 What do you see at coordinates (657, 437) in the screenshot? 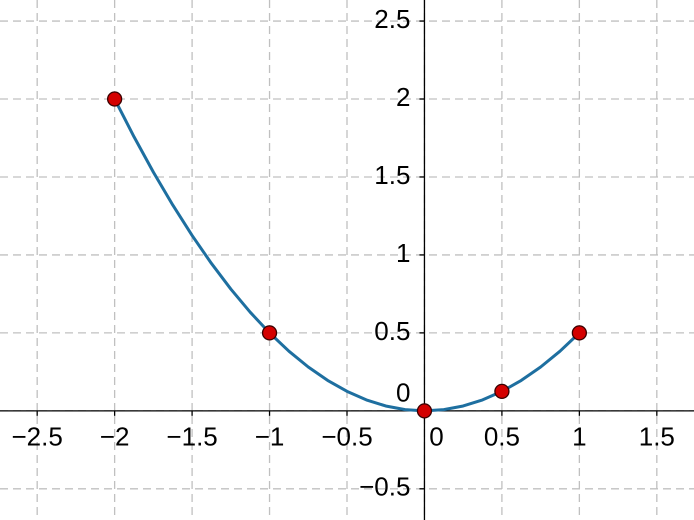
I see `x-tick-label: 1.5` at bounding box center [657, 437].